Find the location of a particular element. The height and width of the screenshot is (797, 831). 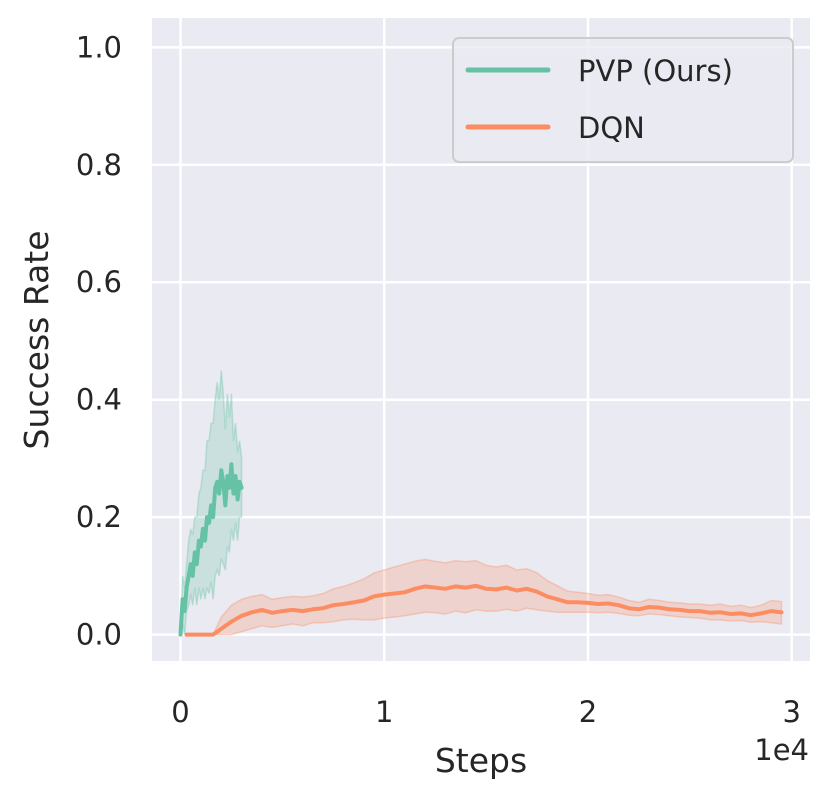

x-tick-label: 2 is located at coordinates (588, 712).